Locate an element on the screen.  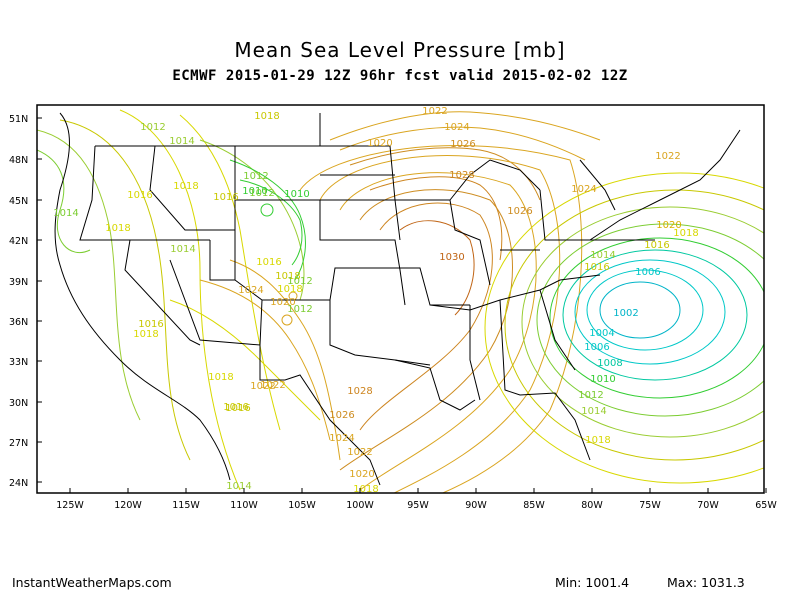
lat-axis: 51N 48N 45N 42N 39N 36N 33N 30N 27N 24N is located at coordinates (25, 301).